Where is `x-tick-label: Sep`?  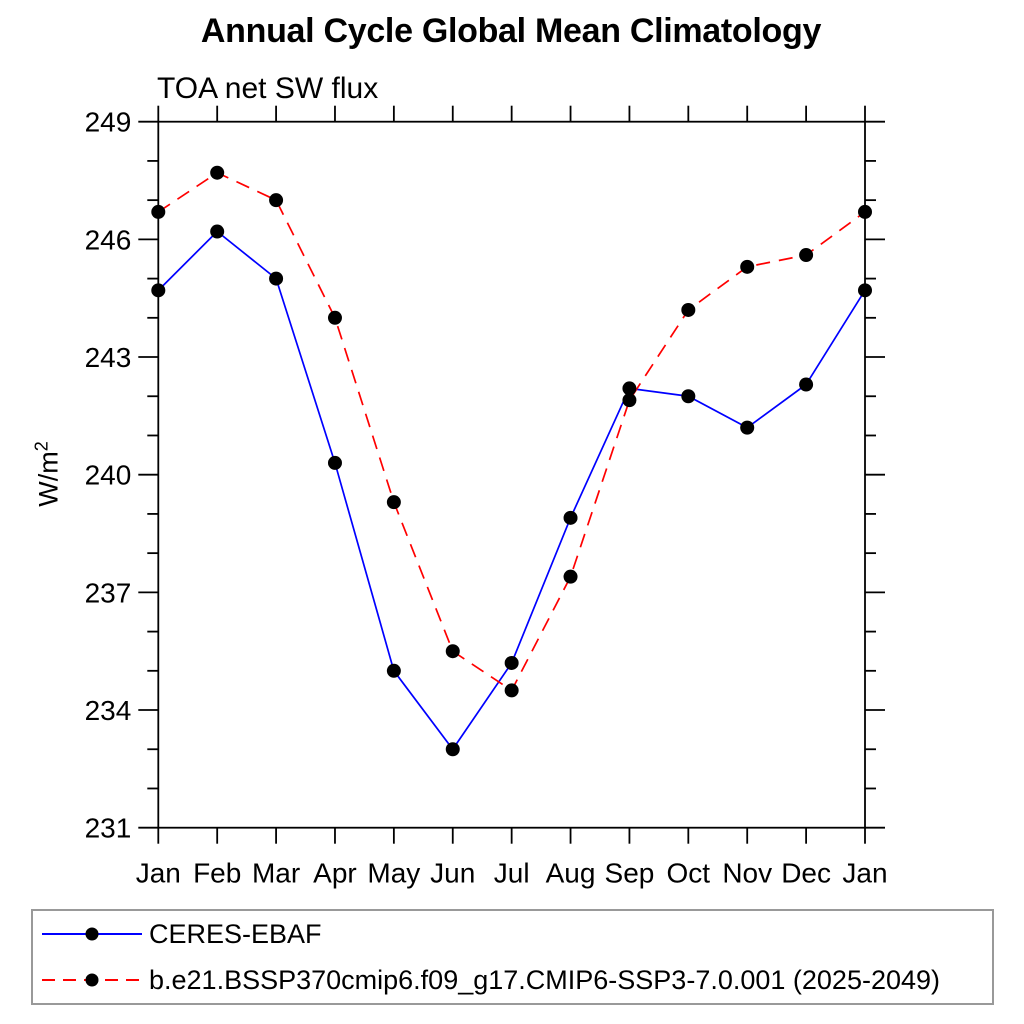
x-tick-label: Sep is located at coordinates (630, 873).